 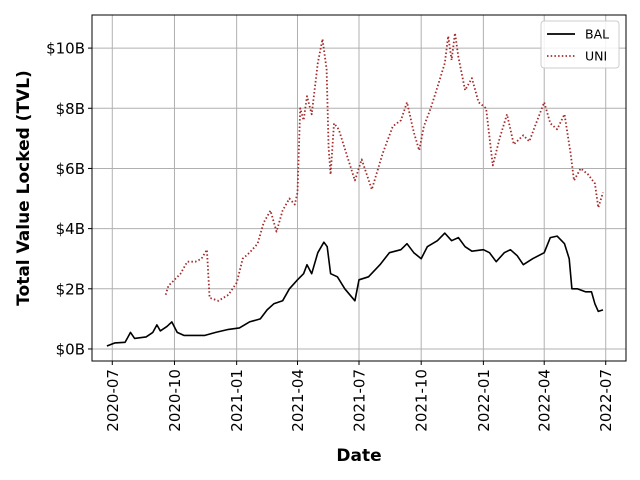 I want to click on legend-box, so click(x=580, y=44).